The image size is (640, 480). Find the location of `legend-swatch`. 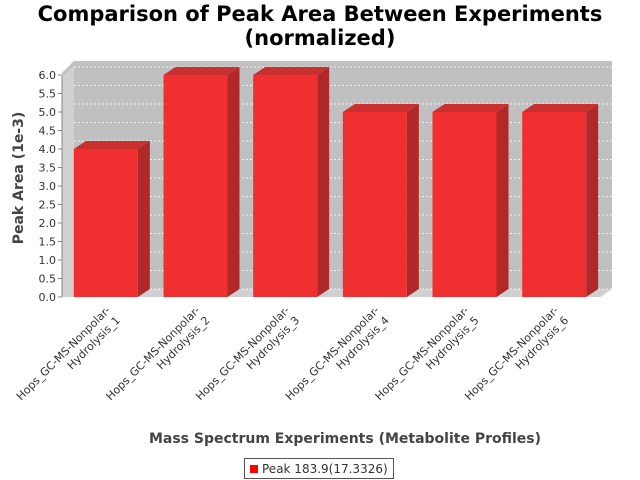

legend-swatch is located at coordinates (254, 468).